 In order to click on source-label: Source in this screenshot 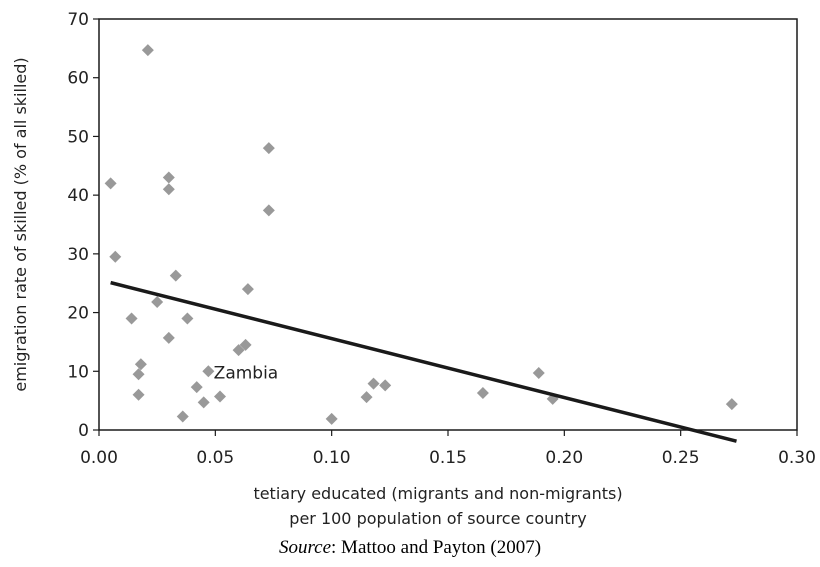, I will do `click(305, 547)`.